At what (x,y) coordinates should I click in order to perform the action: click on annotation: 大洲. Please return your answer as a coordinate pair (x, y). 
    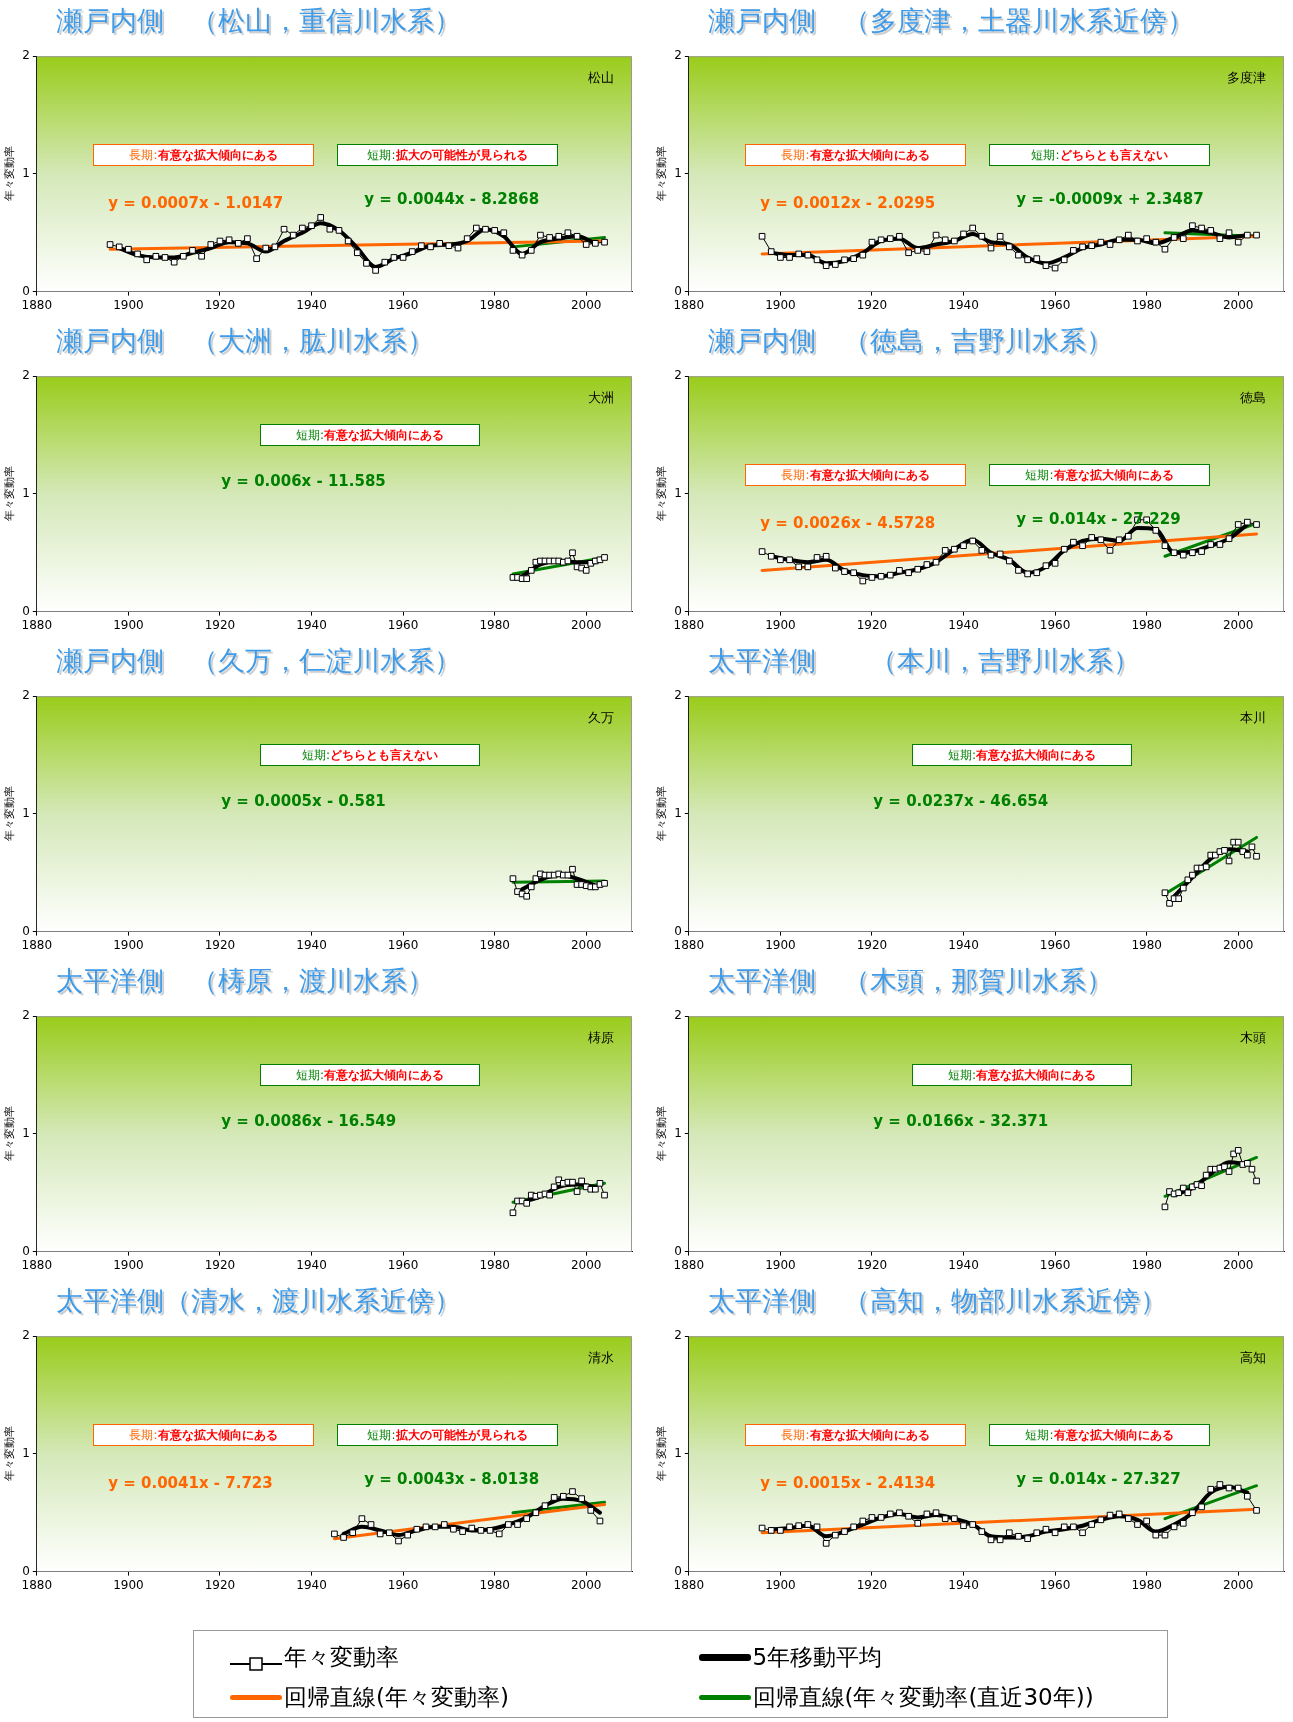
    Looking at the image, I should click on (601, 397).